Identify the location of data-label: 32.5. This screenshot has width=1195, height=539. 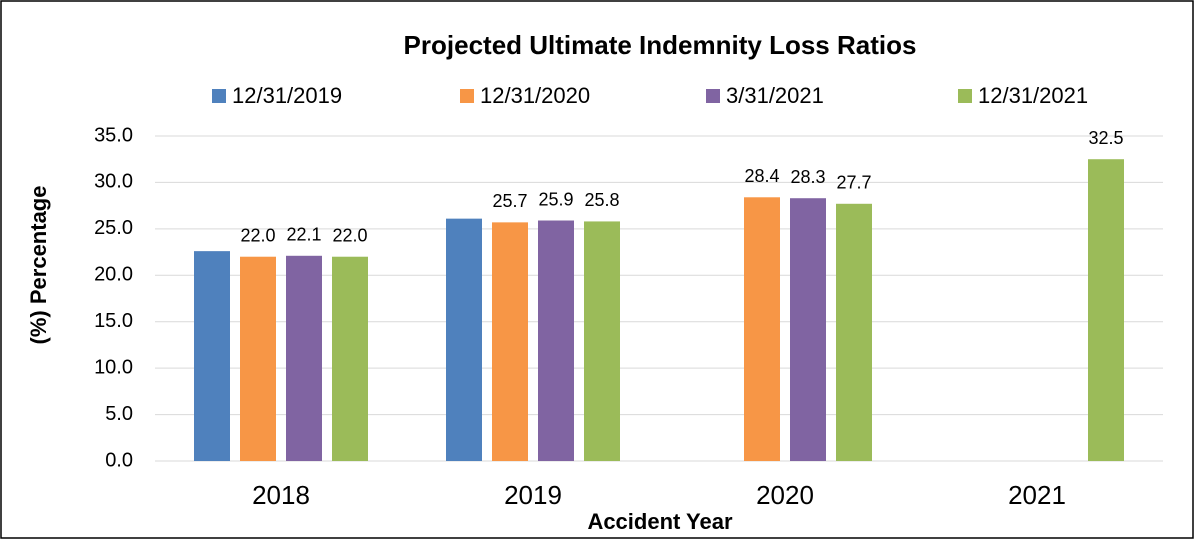
(1105, 138).